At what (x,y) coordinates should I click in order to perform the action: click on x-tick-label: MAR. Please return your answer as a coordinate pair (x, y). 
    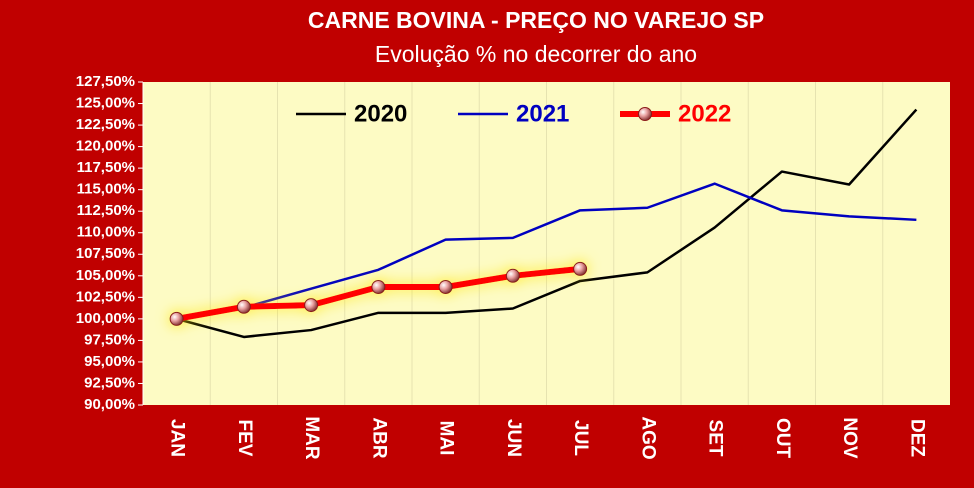
    Looking at the image, I should click on (311, 438).